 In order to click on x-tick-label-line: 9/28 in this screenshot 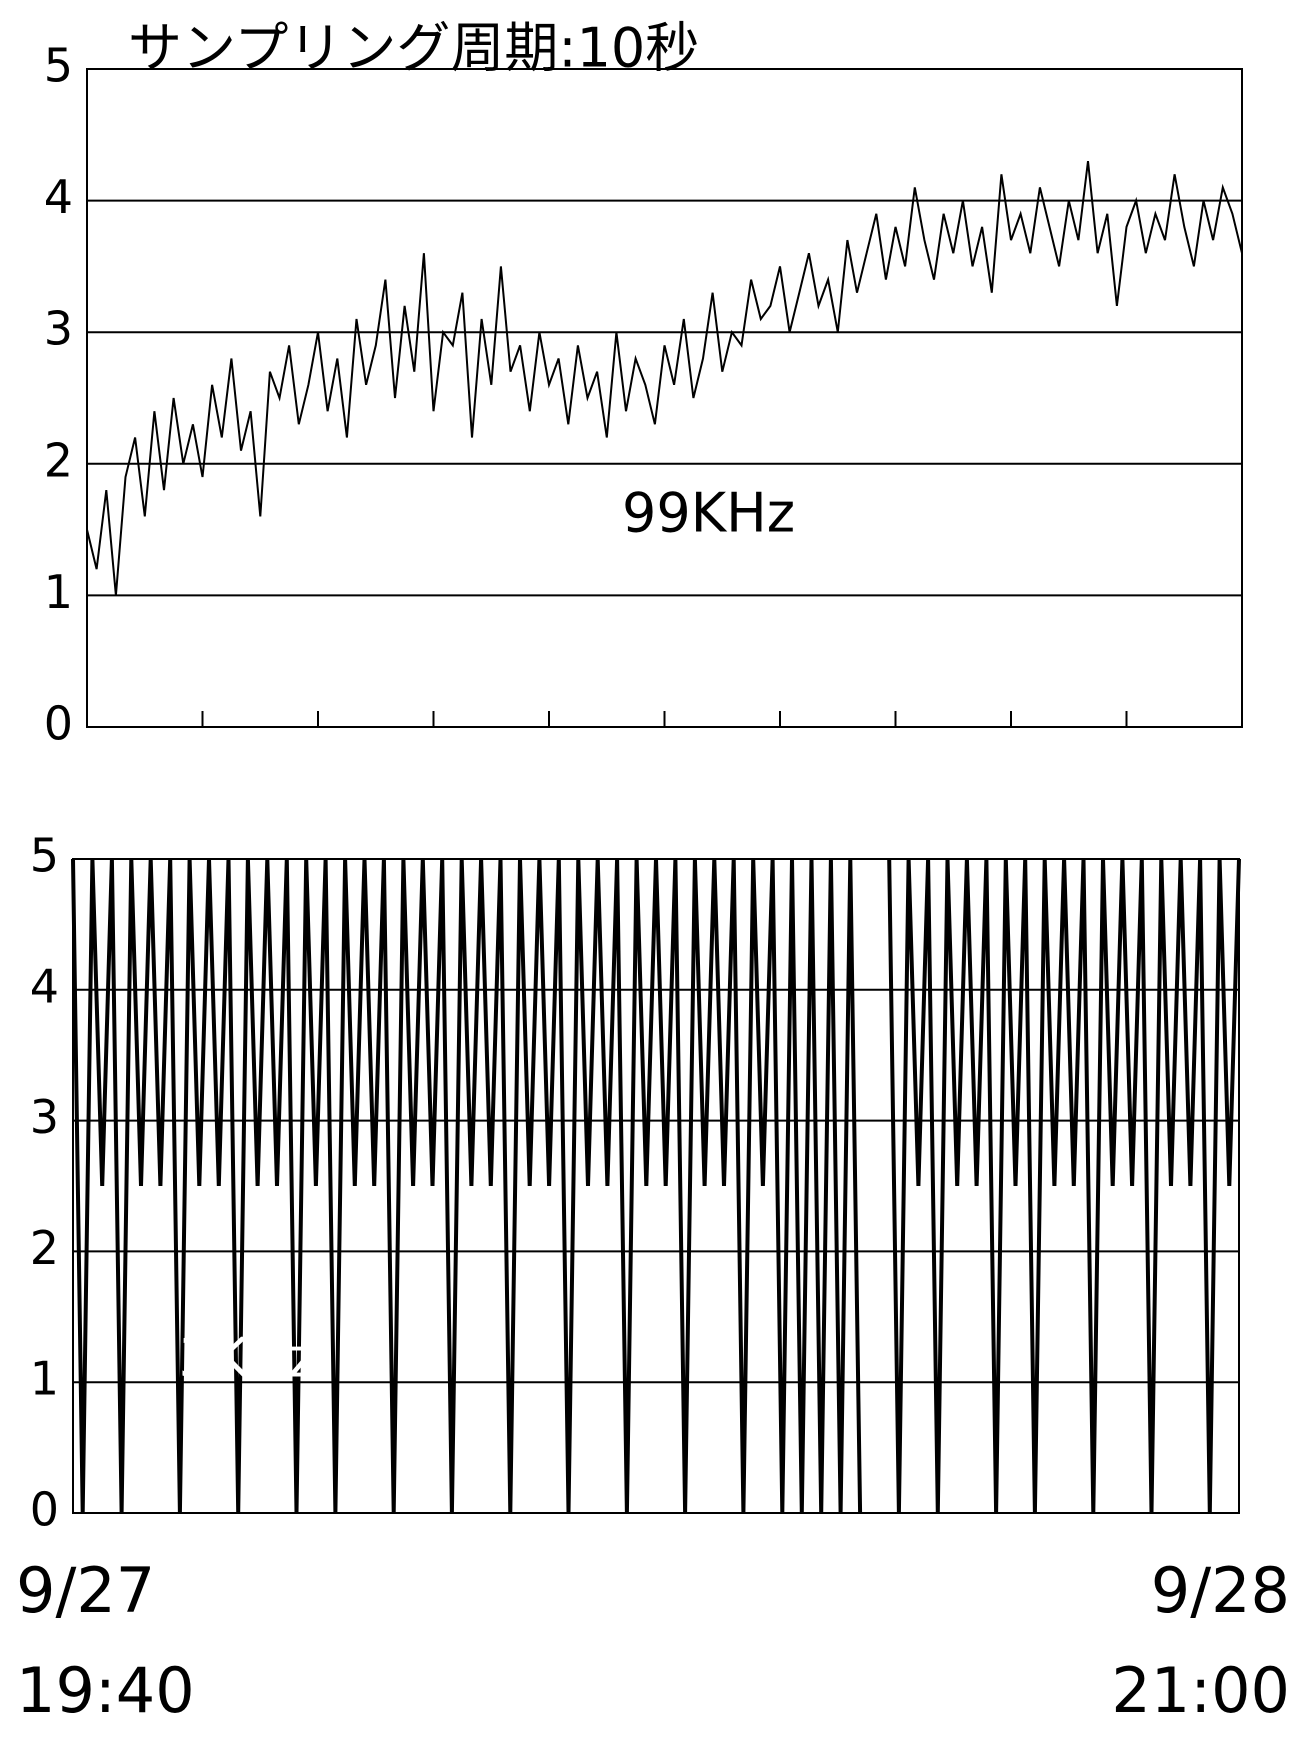, I will do `click(1220, 1590)`.